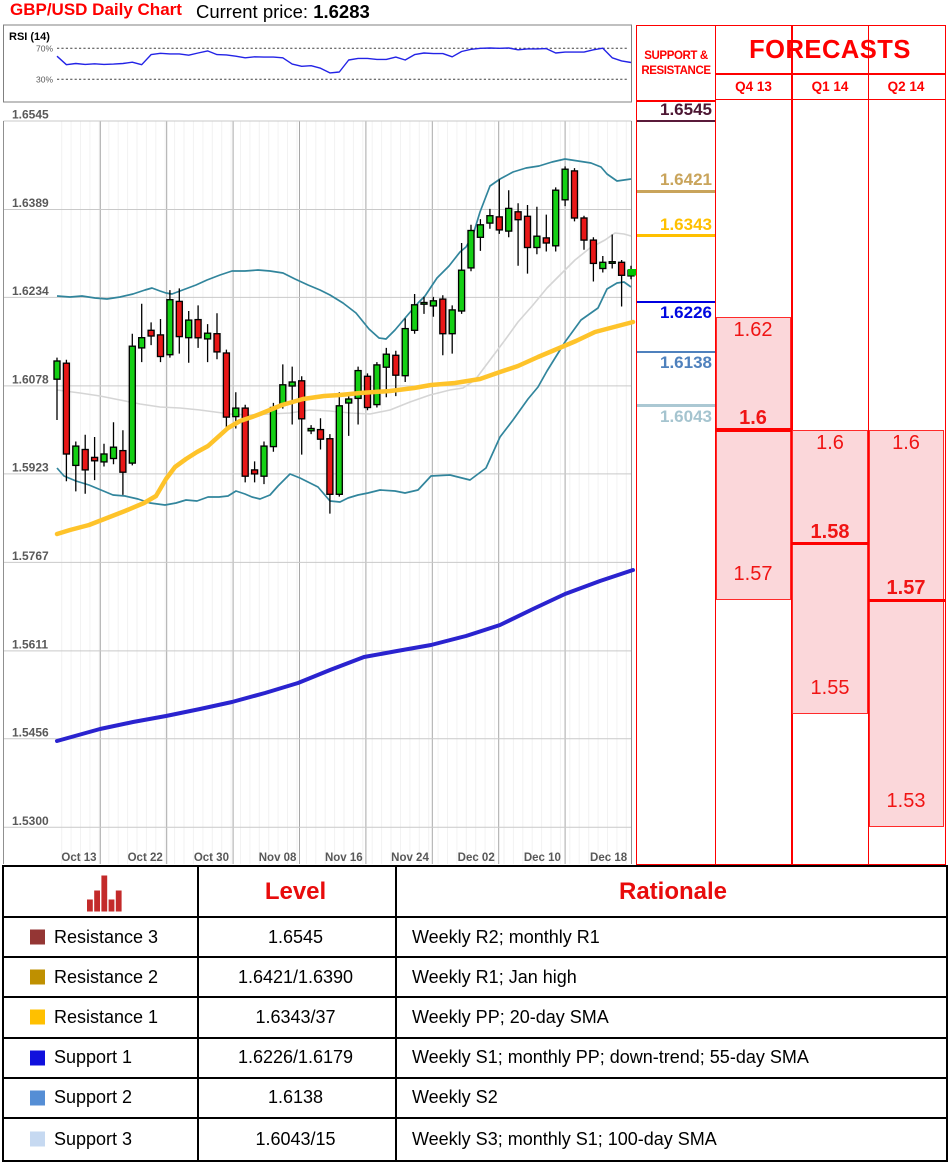  What do you see at coordinates (30, 467) in the screenshot?
I see `svg-text: 1.5923` at bounding box center [30, 467].